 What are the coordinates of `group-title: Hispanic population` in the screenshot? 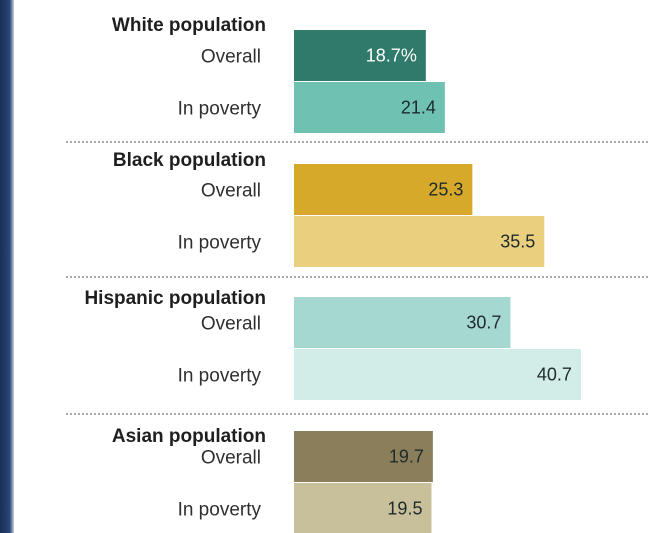 It's located at (175, 298).